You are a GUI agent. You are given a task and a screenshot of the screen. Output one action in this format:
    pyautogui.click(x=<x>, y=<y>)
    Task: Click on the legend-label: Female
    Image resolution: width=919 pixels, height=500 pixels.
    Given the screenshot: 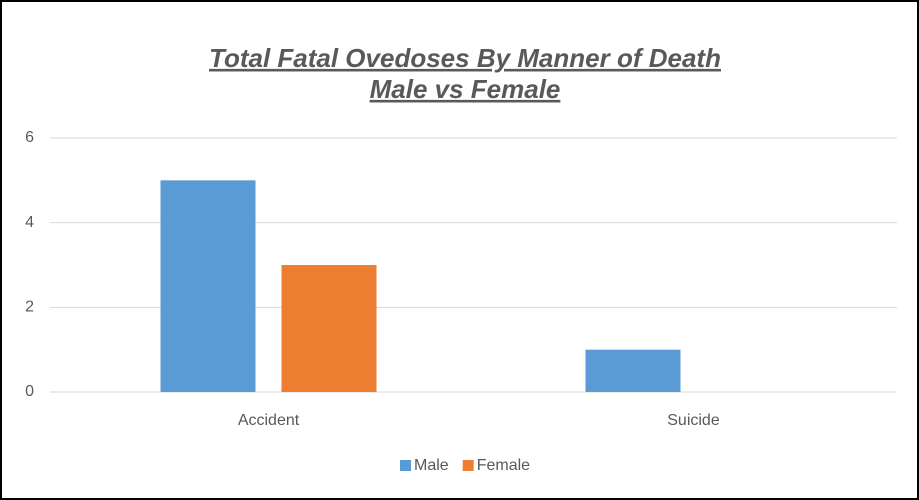 What is the action you would take?
    pyautogui.click(x=503, y=465)
    